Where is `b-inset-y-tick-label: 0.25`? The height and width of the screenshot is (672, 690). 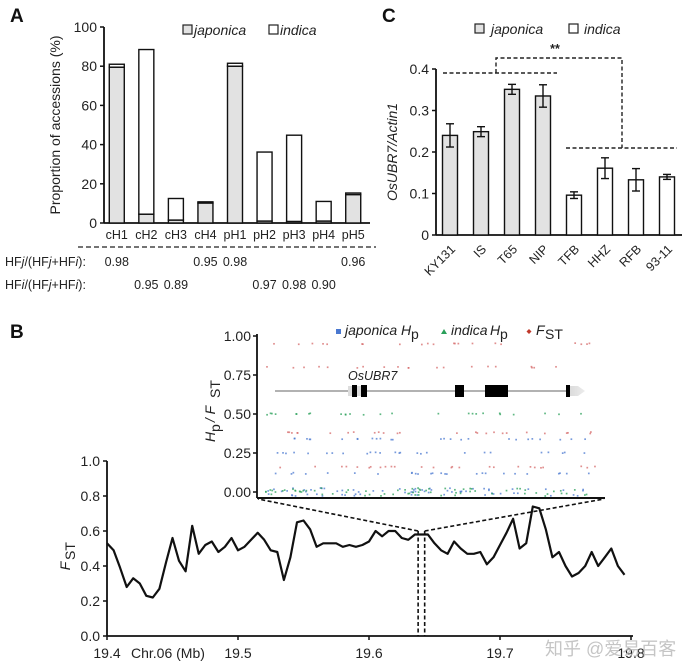
b-inset-y-tick-label: 0.25 is located at coordinates (237, 453).